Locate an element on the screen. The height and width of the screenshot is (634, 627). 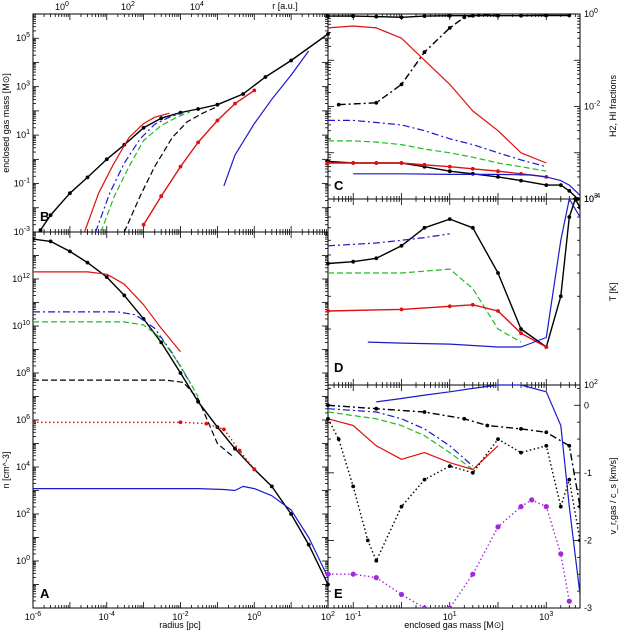
x-tick-label: 10¹ is located at coordinates (450, 616).